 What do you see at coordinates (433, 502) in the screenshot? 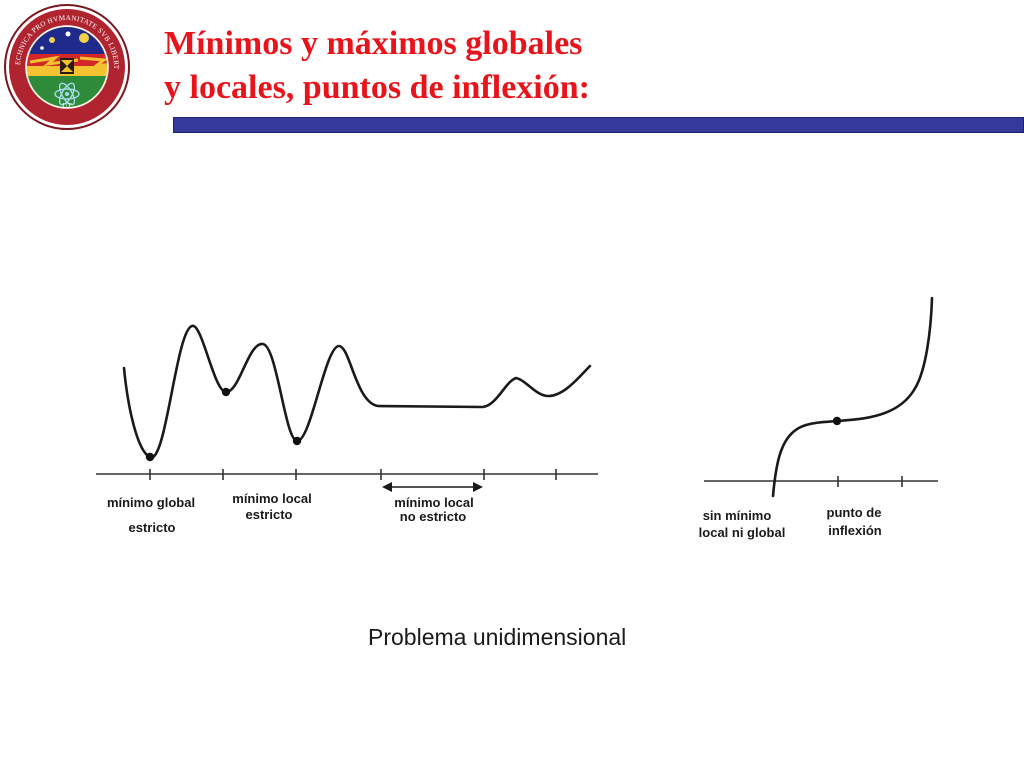
I see `label-min-local-ns-line-1: mínimo local` at bounding box center [433, 502].